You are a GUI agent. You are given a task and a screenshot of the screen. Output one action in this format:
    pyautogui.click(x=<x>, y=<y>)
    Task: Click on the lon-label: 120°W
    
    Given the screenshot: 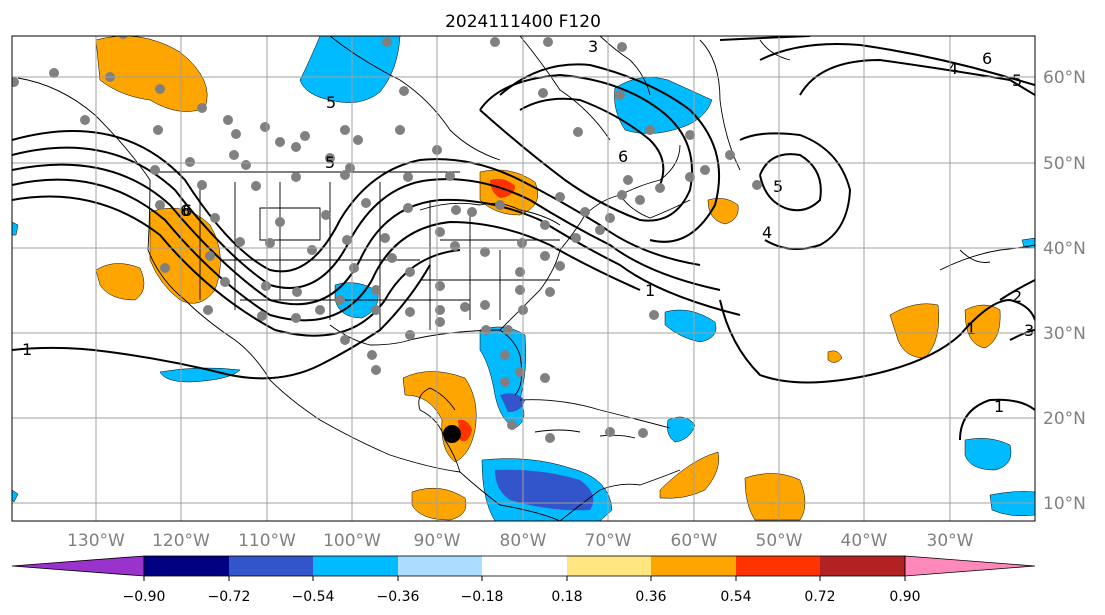 What is the action you would take?
    pyautogui.click(x=181, y=541)
    